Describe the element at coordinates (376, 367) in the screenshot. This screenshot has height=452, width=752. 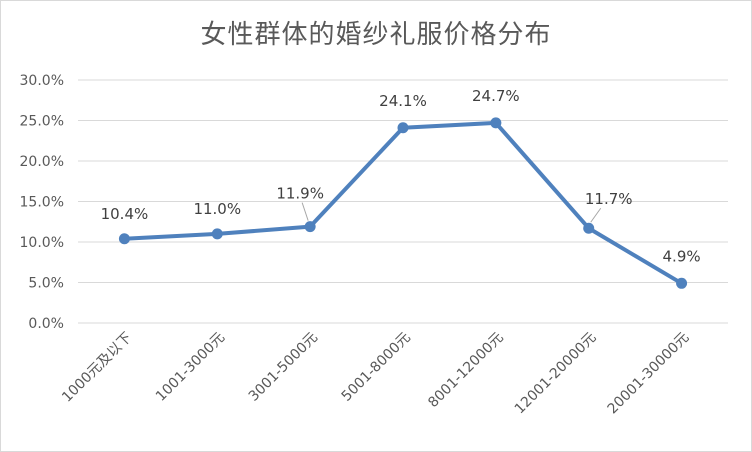
I see `x-tick-label: 5001-8000元` at that location.